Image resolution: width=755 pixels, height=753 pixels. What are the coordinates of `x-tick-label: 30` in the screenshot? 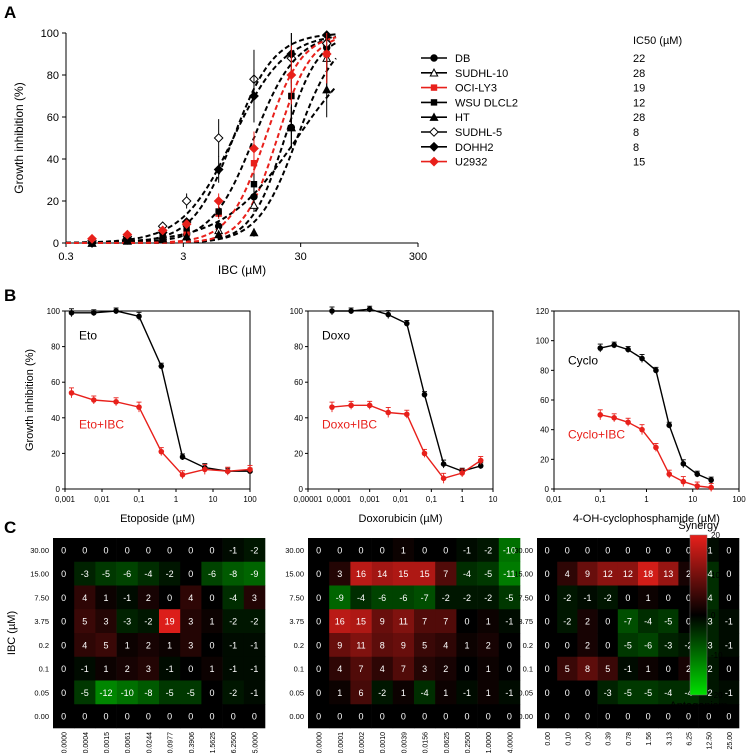 It's located at (301, 257).